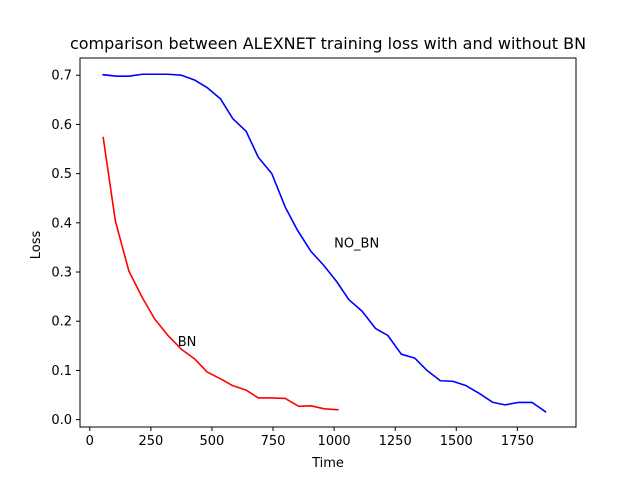 The image size is (640, 484). What do you see at coordinates (61, 371) in the screenshot?
I see `y-tick-label: 0.1` at bounding box center [61, 371].